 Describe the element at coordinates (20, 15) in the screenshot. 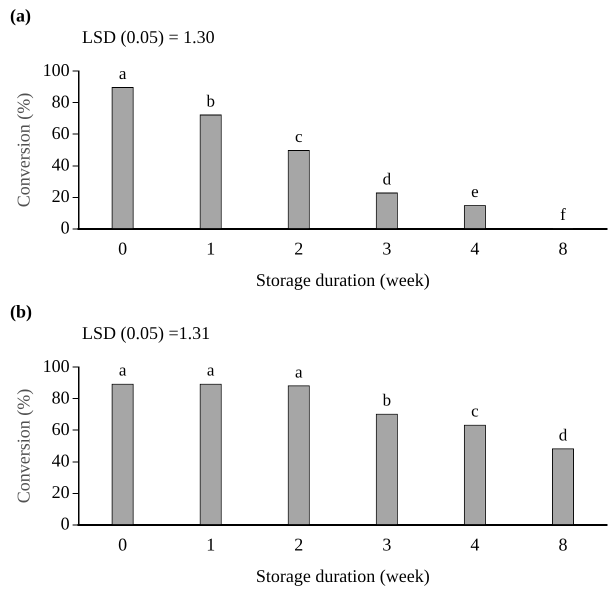

I see `chart-title: (a)` at that location.